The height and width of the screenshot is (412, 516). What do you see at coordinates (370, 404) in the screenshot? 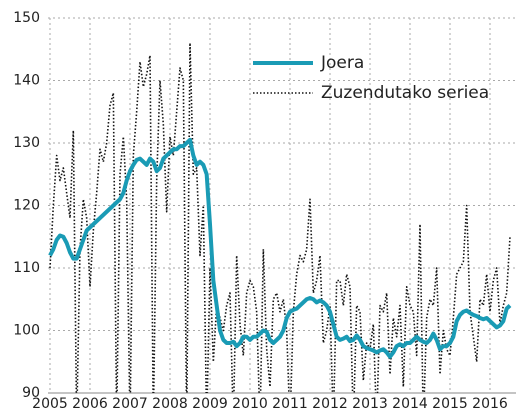
I see `x-tick-label: 2013` at bounding box center [370, 404].